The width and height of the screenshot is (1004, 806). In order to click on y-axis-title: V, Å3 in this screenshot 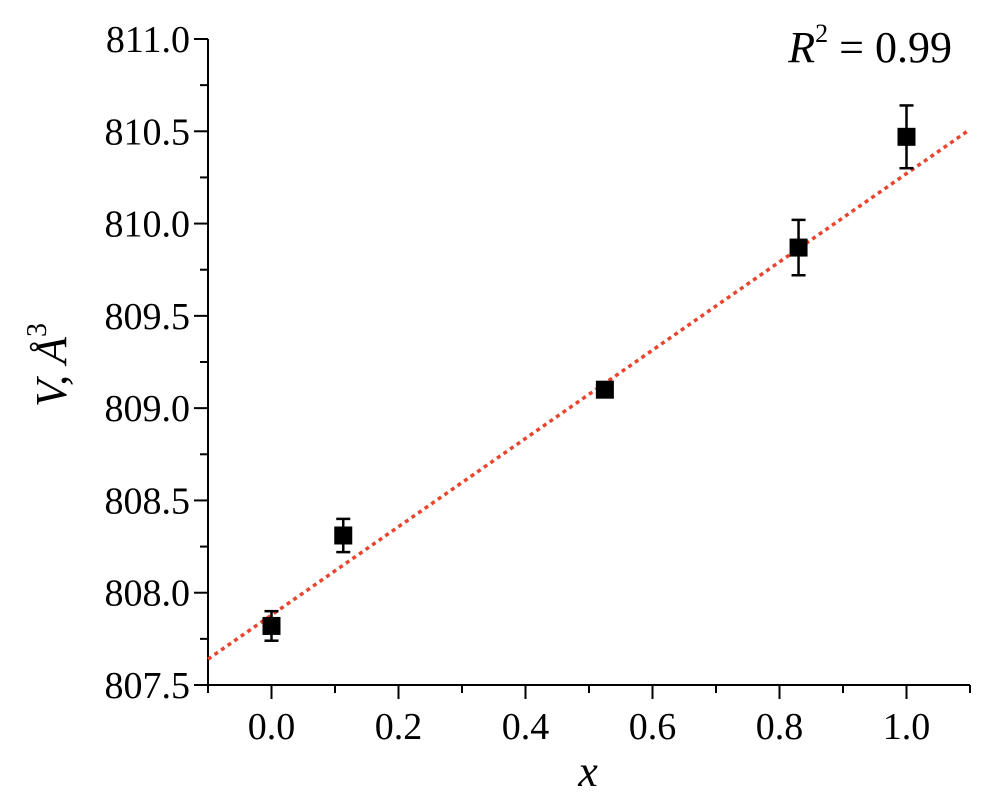, I will do `click(49, 365)`.